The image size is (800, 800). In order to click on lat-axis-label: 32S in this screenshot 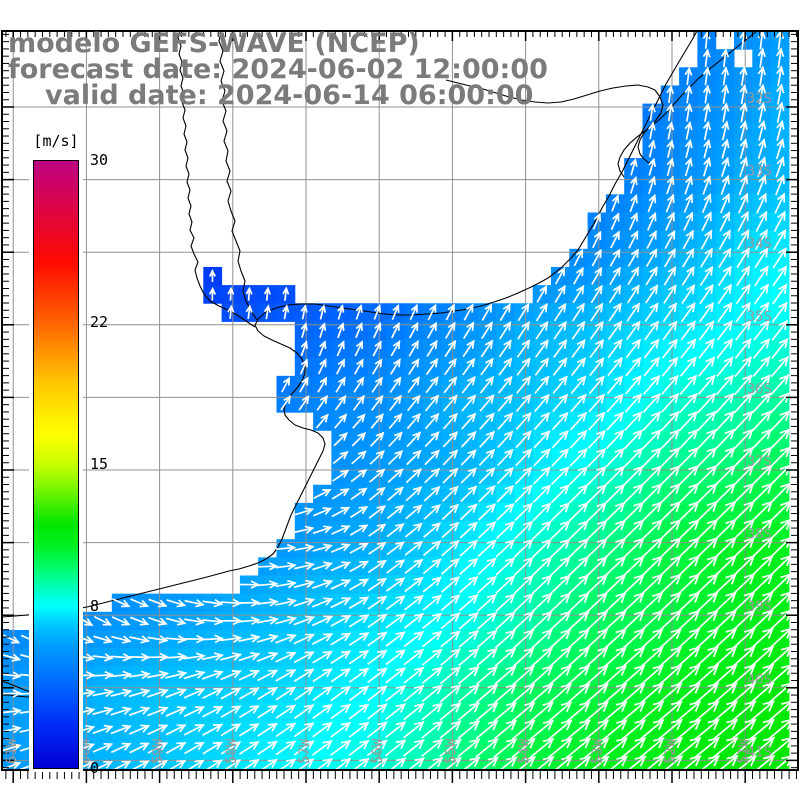, I will do `click(759, 99)`.